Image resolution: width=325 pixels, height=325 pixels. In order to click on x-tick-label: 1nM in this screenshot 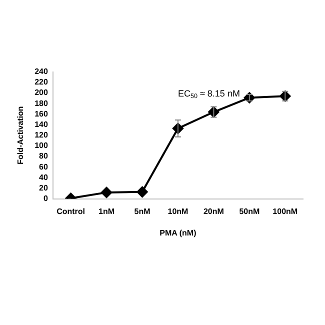, I will do `click(106, 211)`.